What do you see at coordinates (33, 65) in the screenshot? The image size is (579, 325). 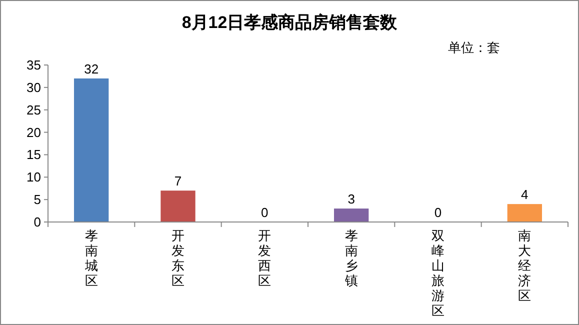 I see `y-tick-label: 35` at bounding box center [33, 65].